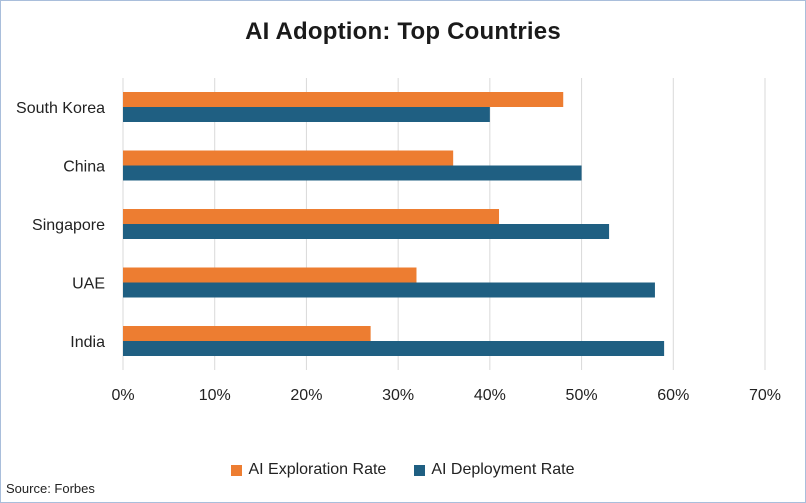  I want to click on legend-swatch-exploration, so click(237, 470).